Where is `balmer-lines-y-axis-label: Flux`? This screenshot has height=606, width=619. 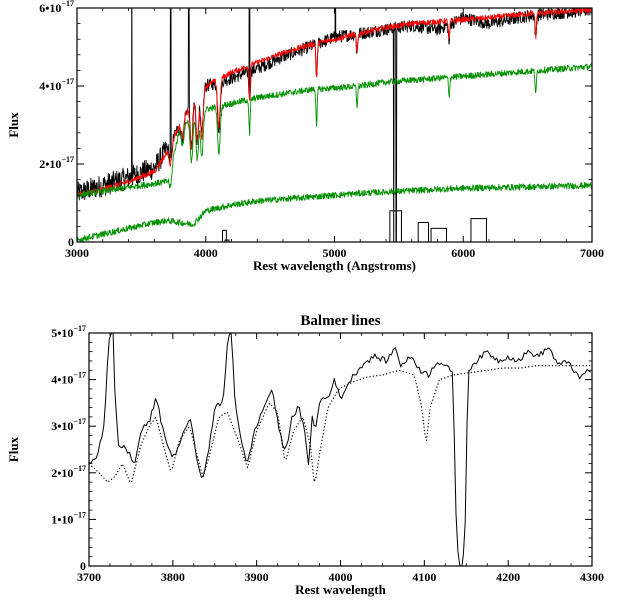 balmer-lines-y-axis-label: Flux is located at coordinates (13, 449).